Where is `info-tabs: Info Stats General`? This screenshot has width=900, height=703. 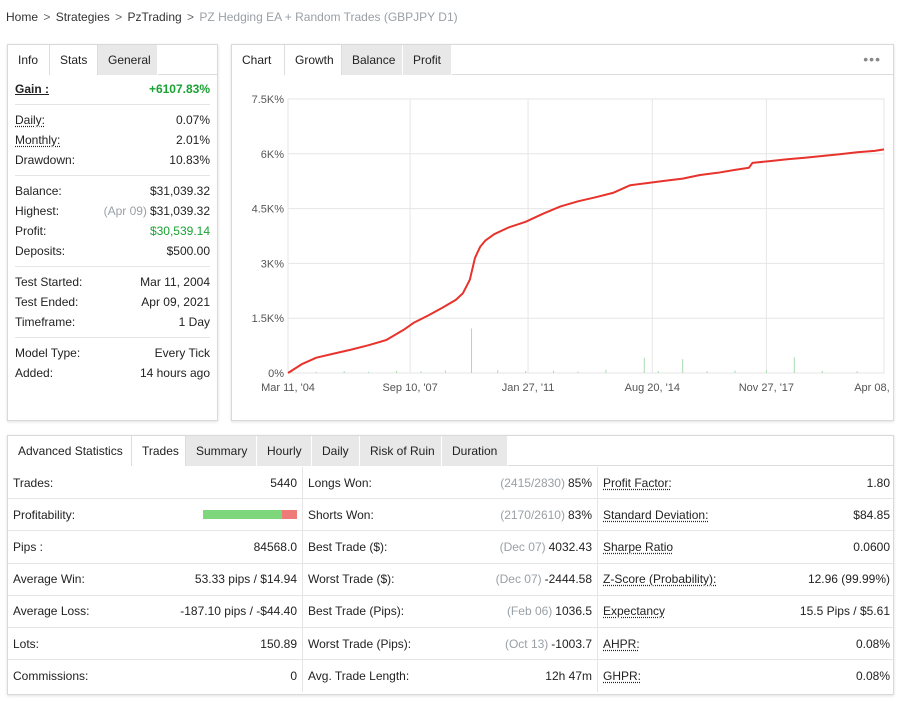
info-tabs: Info Stats General is located at coordinates (112, 60).